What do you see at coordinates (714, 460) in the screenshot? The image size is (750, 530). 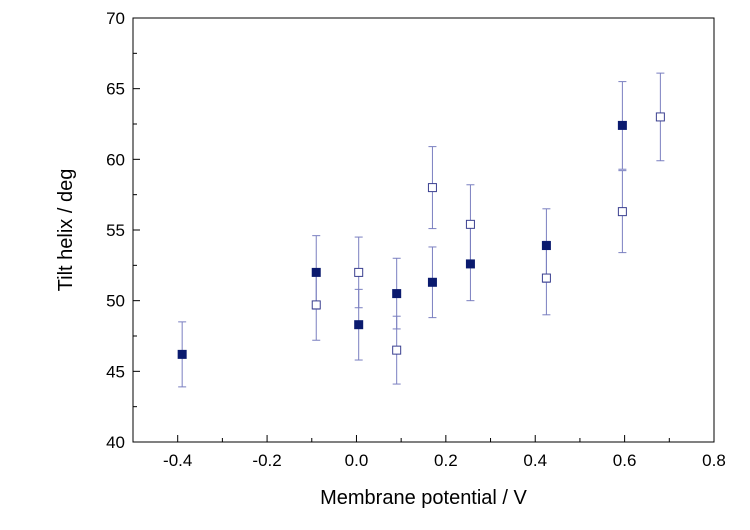 I see `x-tick-label: 0.8` at bounding box center [714, 460].